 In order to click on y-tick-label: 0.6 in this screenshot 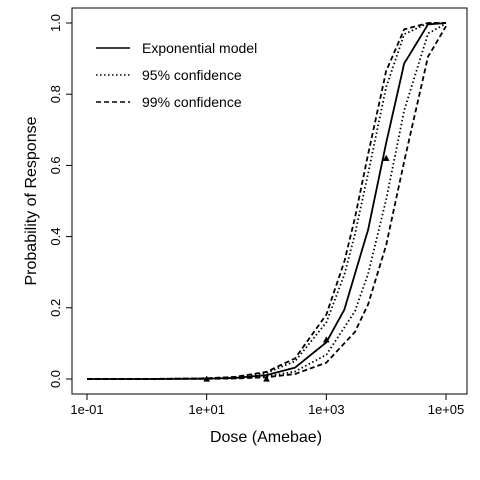, I will do `click(55, 165)`.